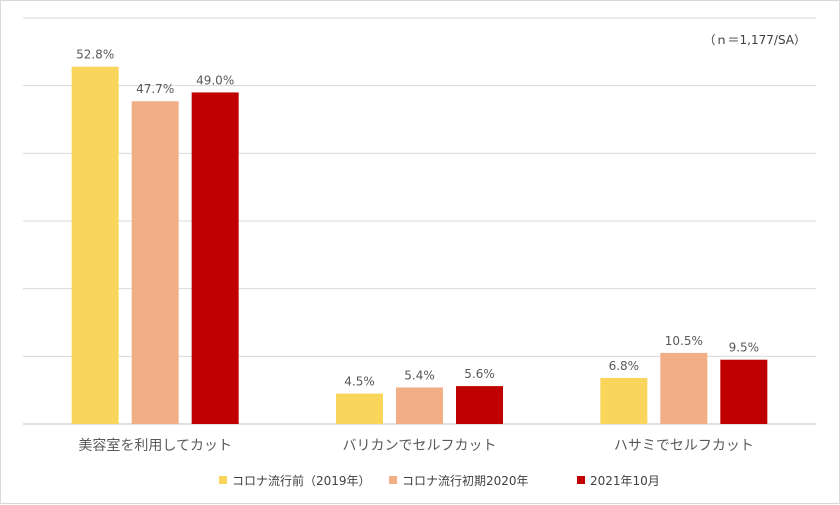  I want to click on data-label: 47.7%, so click(155, 89).